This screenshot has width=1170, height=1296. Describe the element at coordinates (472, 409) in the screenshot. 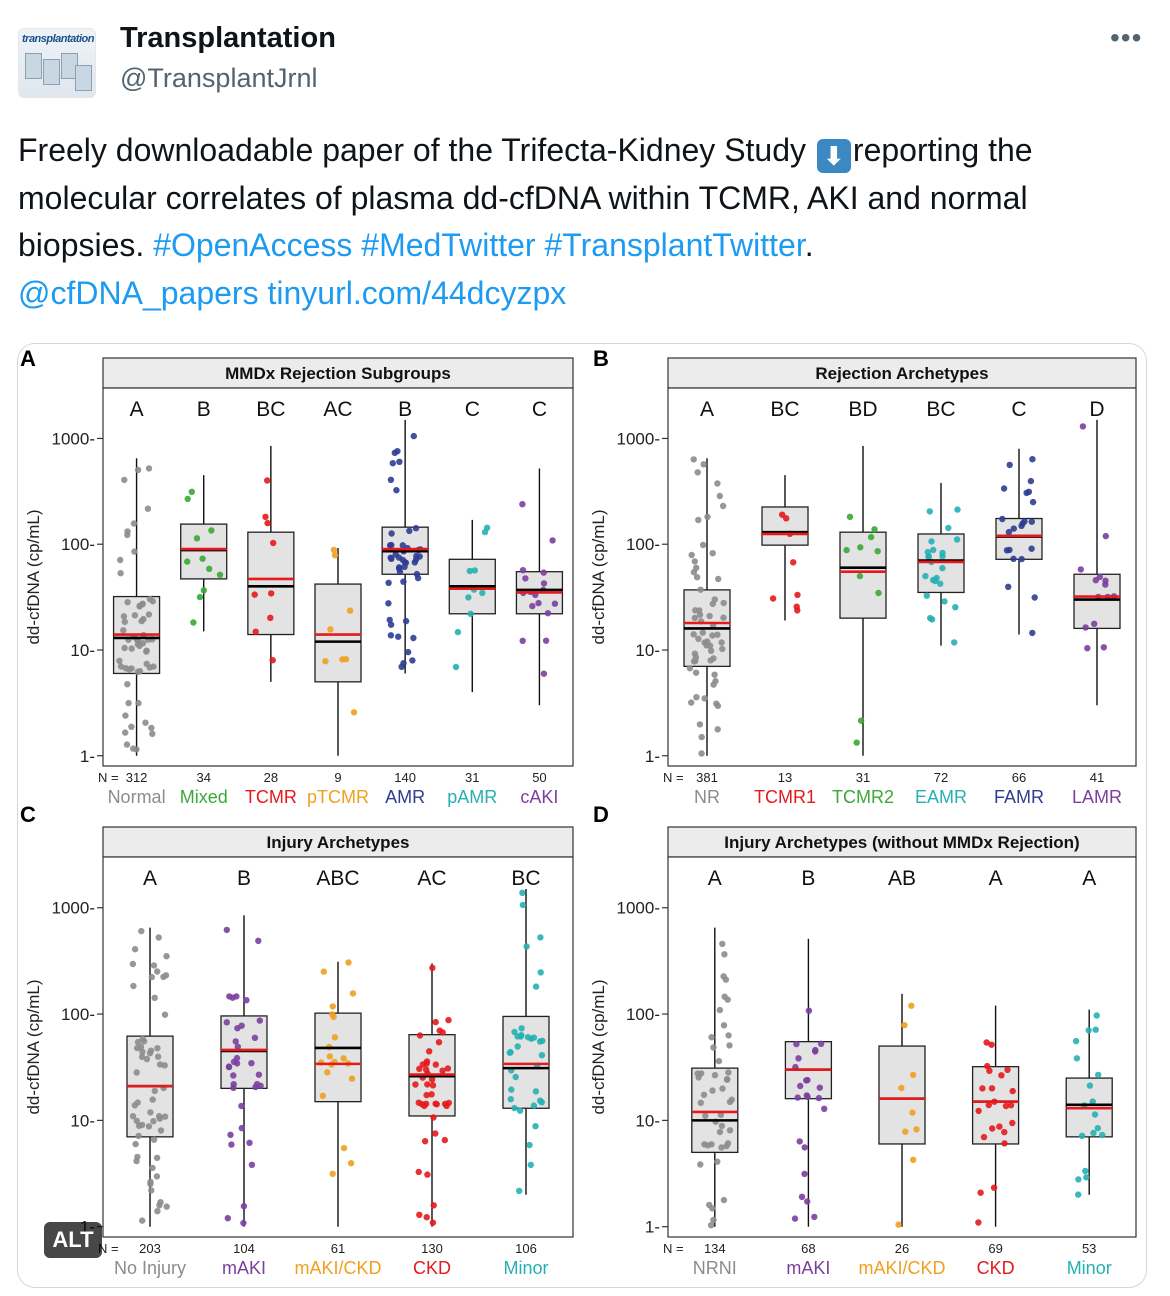

I see `significance-letter: C` at that location.